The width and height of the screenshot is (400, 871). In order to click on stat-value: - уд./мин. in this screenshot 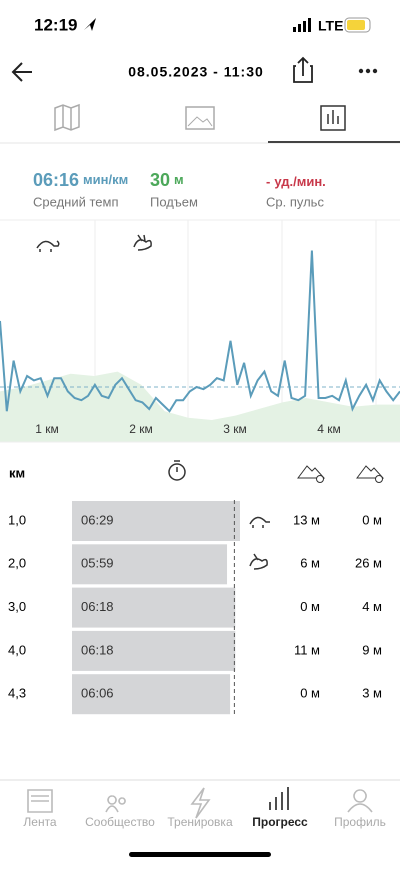, I will do `click(296, 181)`.